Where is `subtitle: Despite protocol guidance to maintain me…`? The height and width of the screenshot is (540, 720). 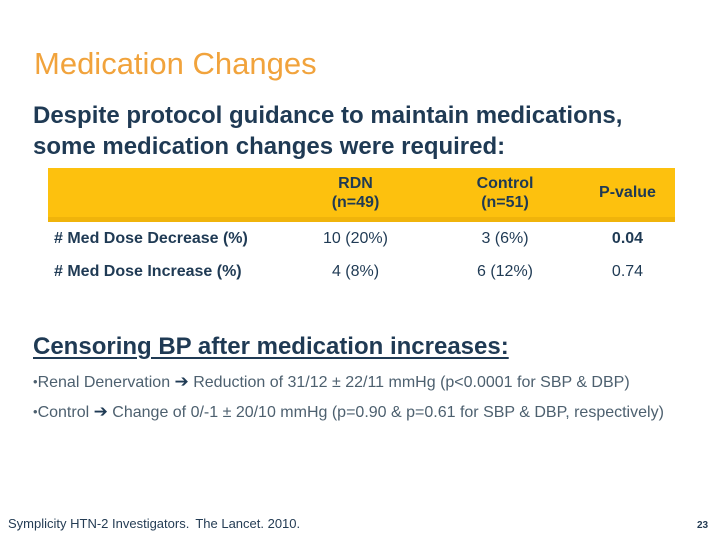
subtitle: Despite protocol guidance to maintain me… is located at coordinates (353, 131).